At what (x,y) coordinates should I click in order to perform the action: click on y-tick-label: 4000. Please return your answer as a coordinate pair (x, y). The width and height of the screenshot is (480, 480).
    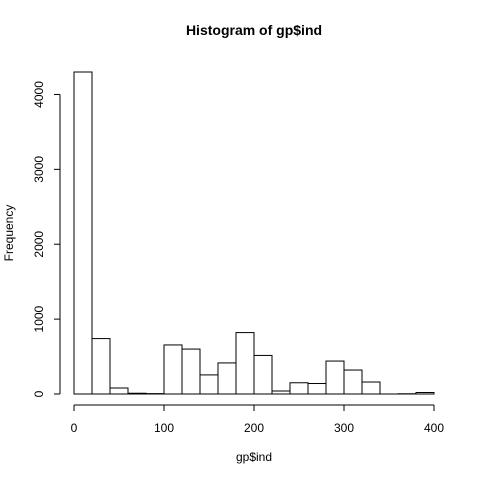
    Looking at the image, I should click on (39, 94).